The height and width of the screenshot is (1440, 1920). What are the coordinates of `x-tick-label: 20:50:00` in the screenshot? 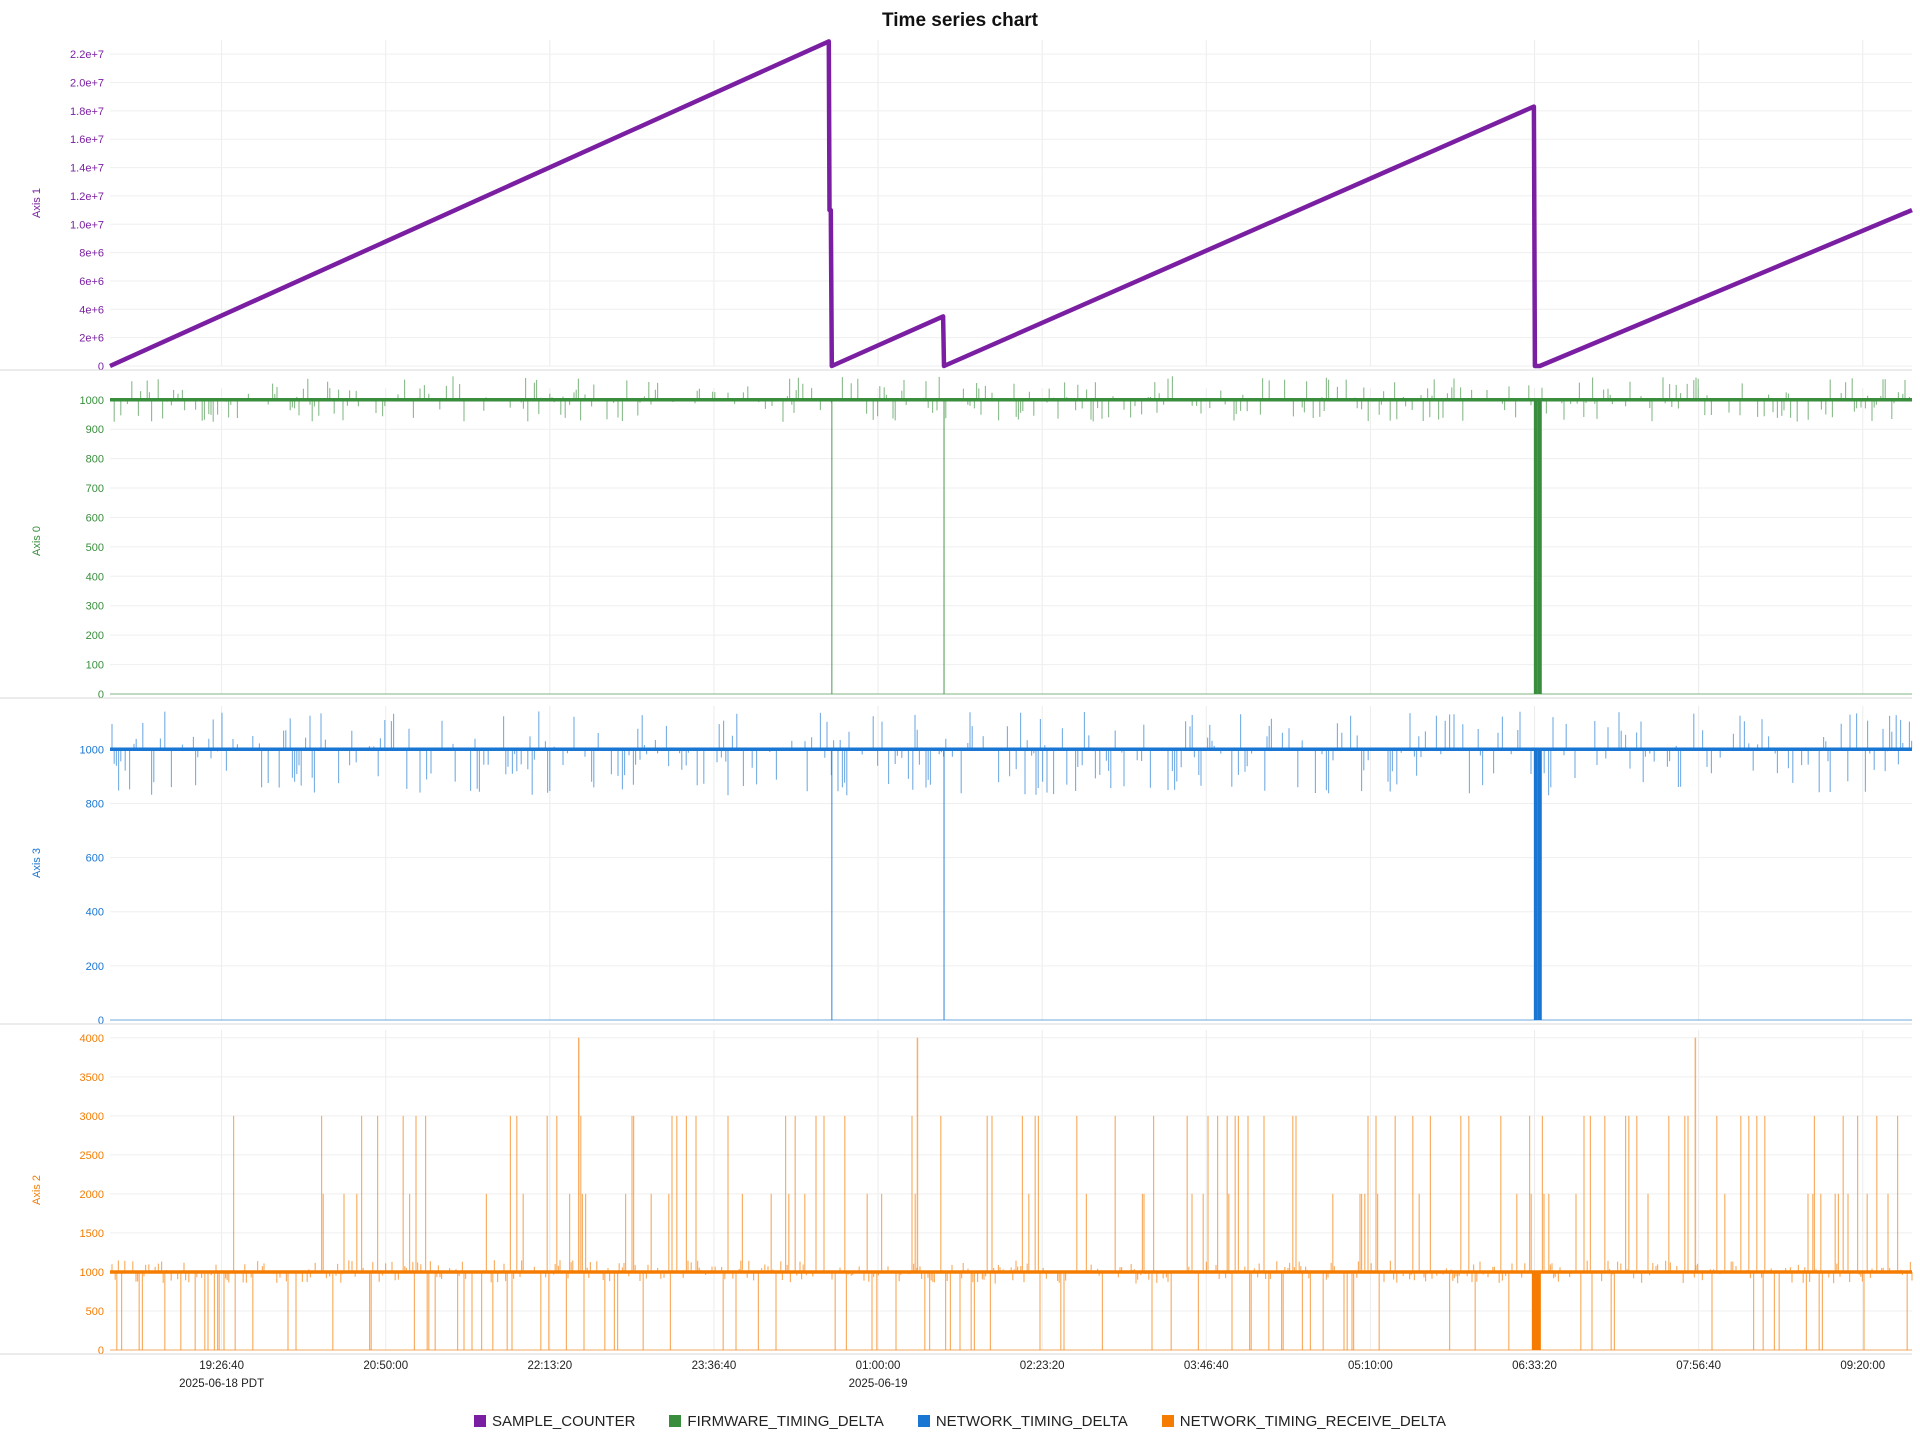 It's located at (385, 1366).